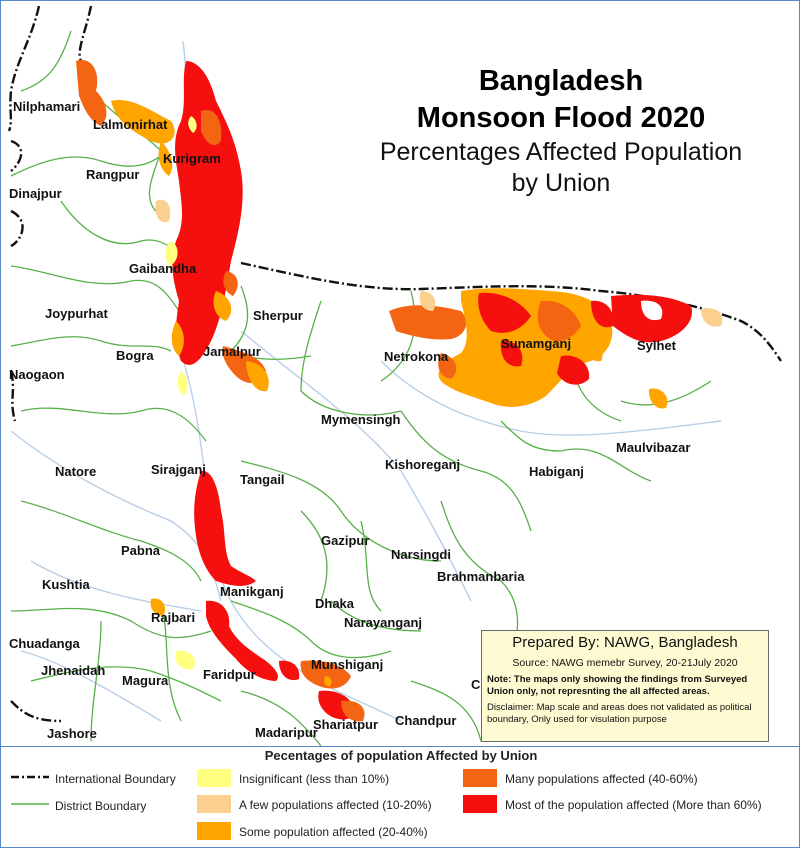 Image resolution: width=802 pixels, height=850 pixels. What do you see at coordinates (625, 642) in the screenshot?
I see `prepared-by-text: Prepared By: NAWG, Bangladesh` at bounding box center [625, 642].